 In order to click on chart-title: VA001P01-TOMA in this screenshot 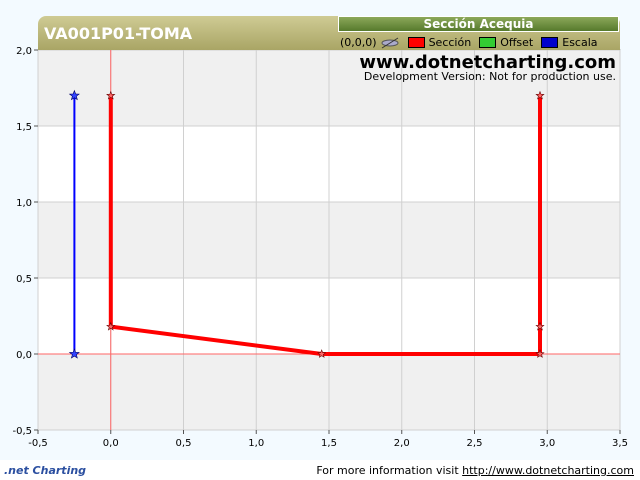, I will do `click(118, 33)`.